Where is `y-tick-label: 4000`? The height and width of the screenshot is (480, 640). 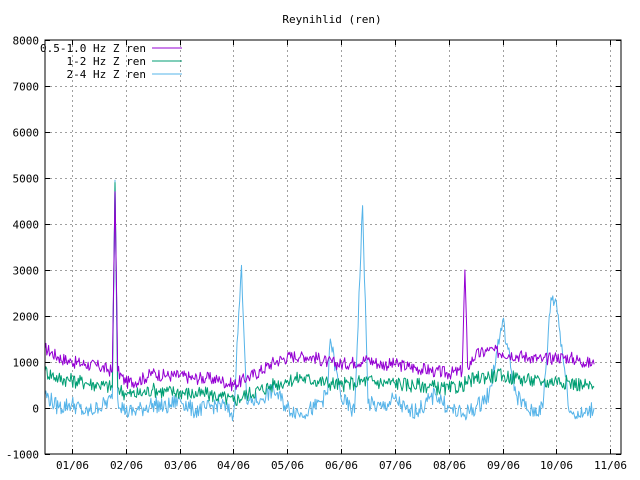 y-tick-label: 4000 is located at coordinates (26, 225).